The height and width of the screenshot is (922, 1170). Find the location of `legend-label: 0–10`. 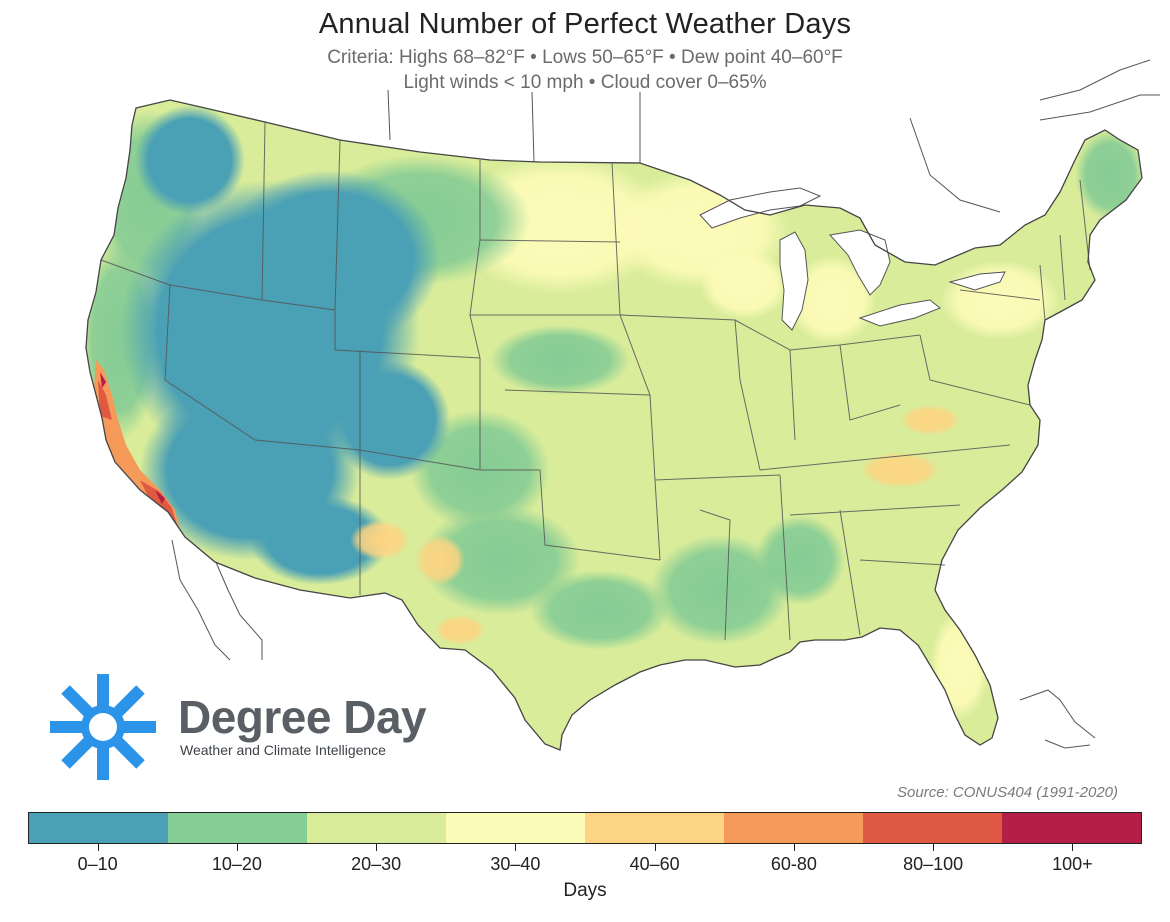

legend-label: 0–10 is located at coordinates (97, 864).